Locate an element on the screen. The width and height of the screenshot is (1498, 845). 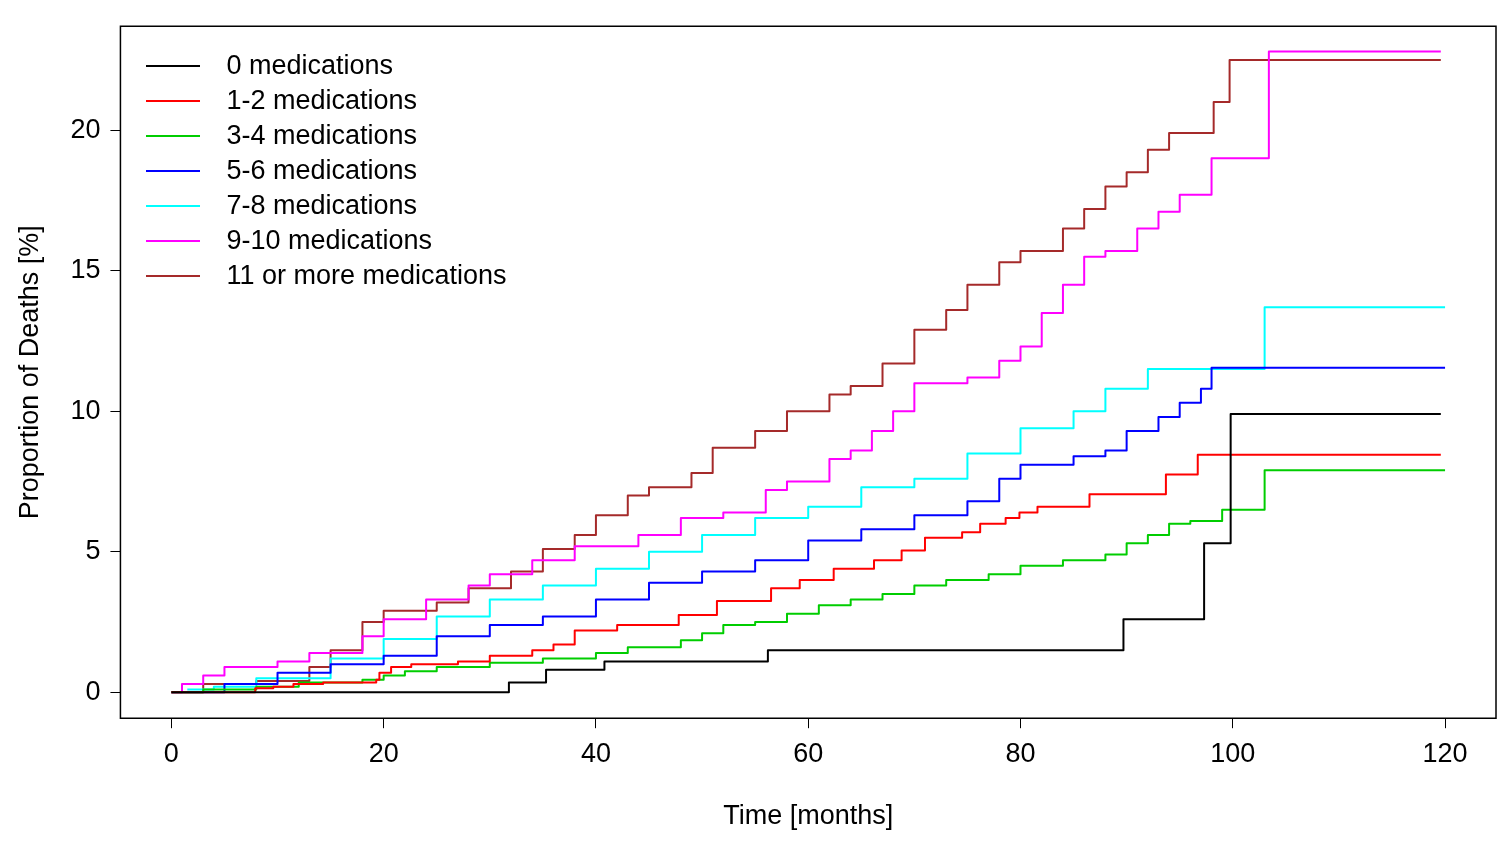
legend-label: 11 or more medications is located at coordinates (366, 276).